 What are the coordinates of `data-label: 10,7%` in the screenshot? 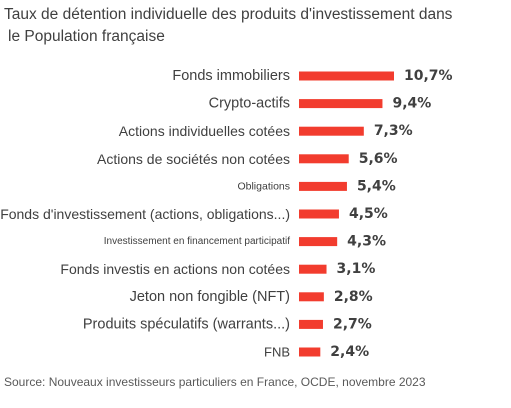 It's located at (428, 76).